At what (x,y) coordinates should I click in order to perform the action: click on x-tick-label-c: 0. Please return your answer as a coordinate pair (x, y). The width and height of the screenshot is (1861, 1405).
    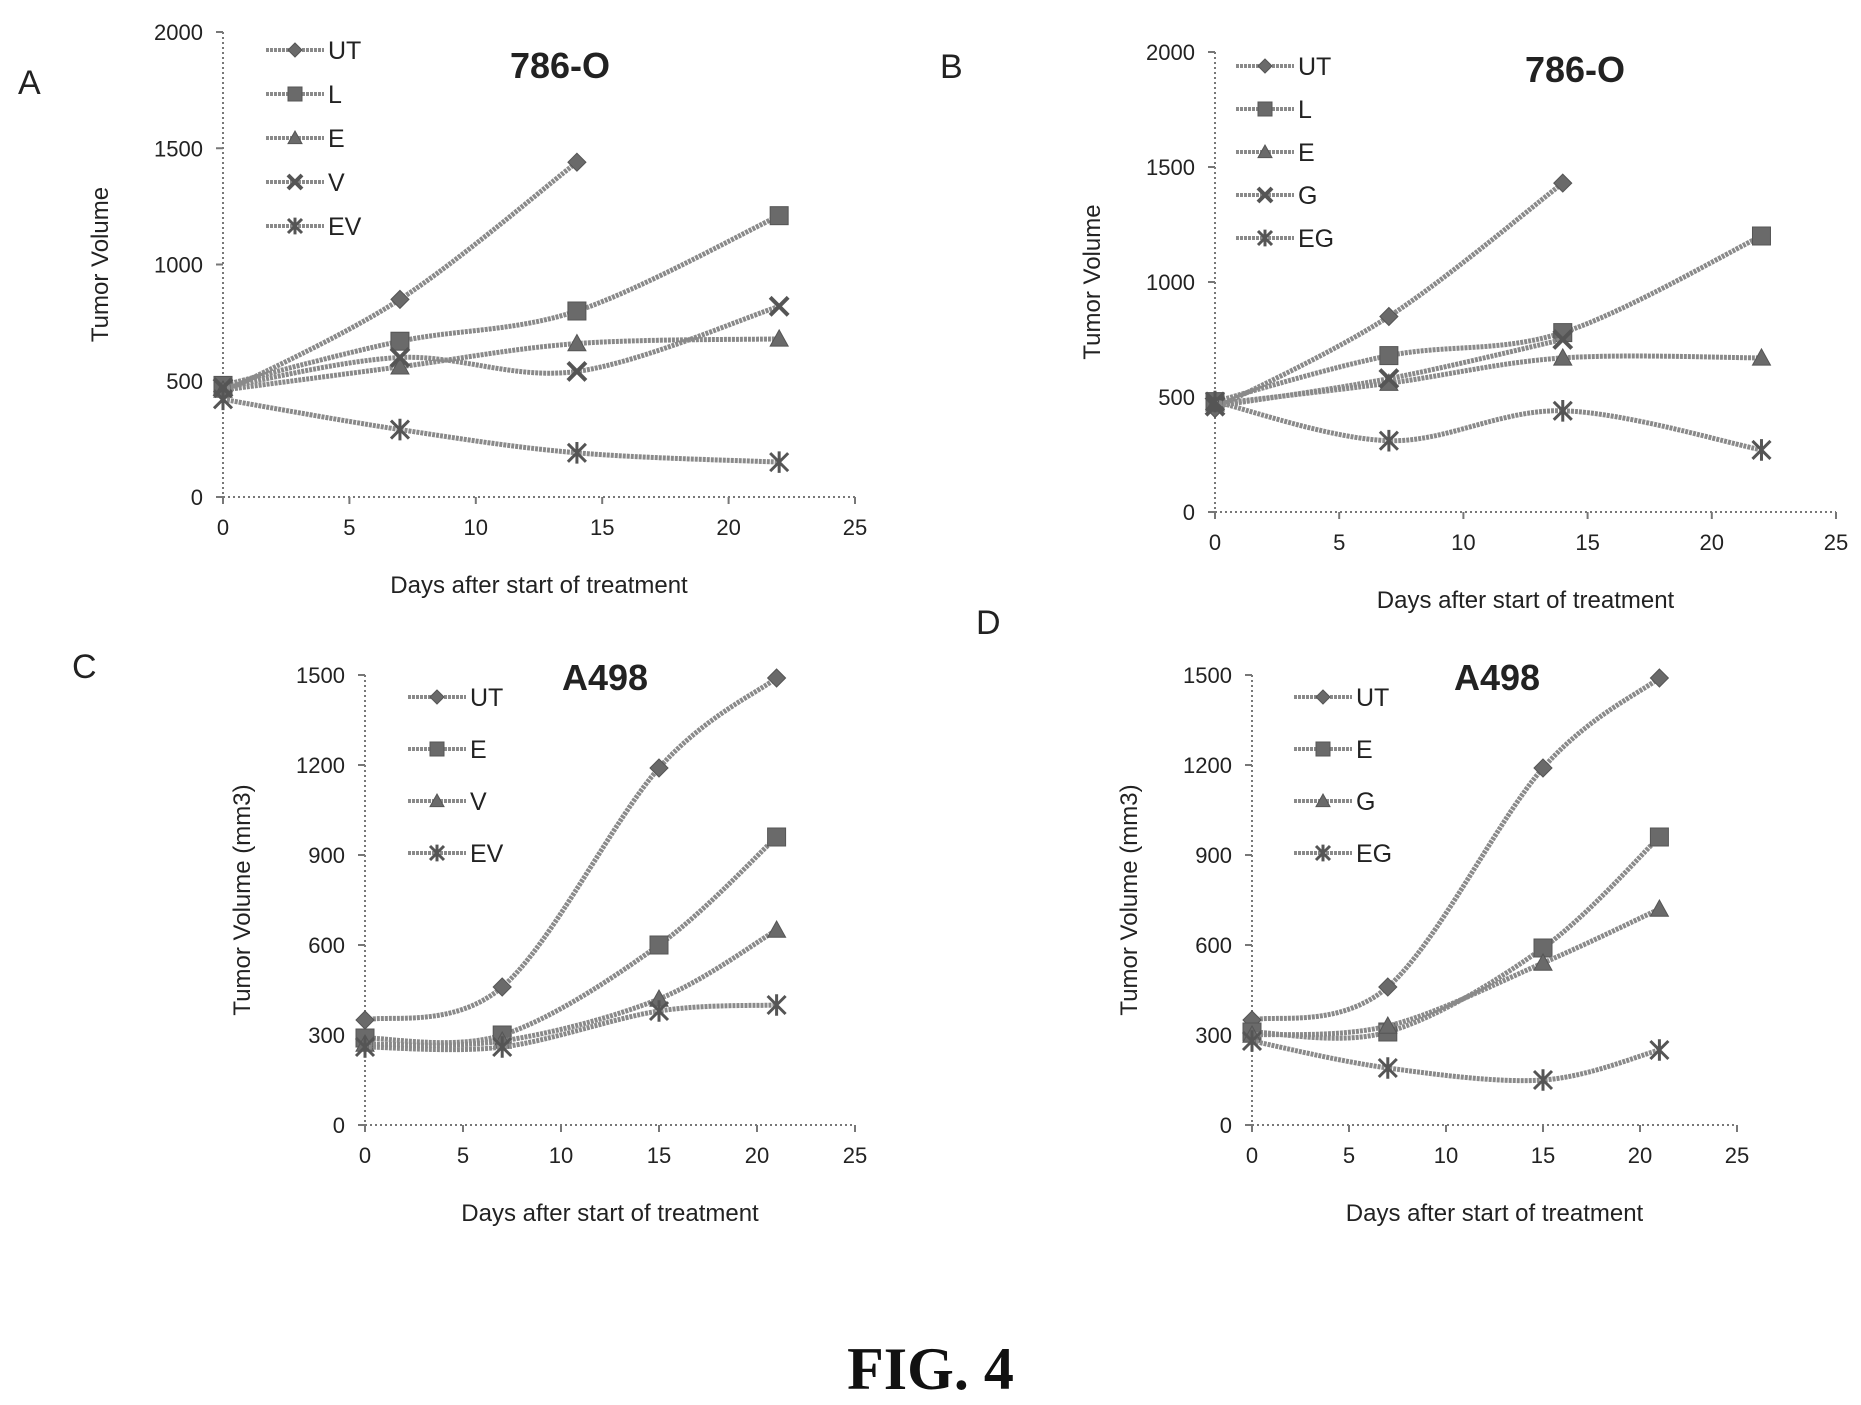
    Looking at the image, I should click on (365, 1155).